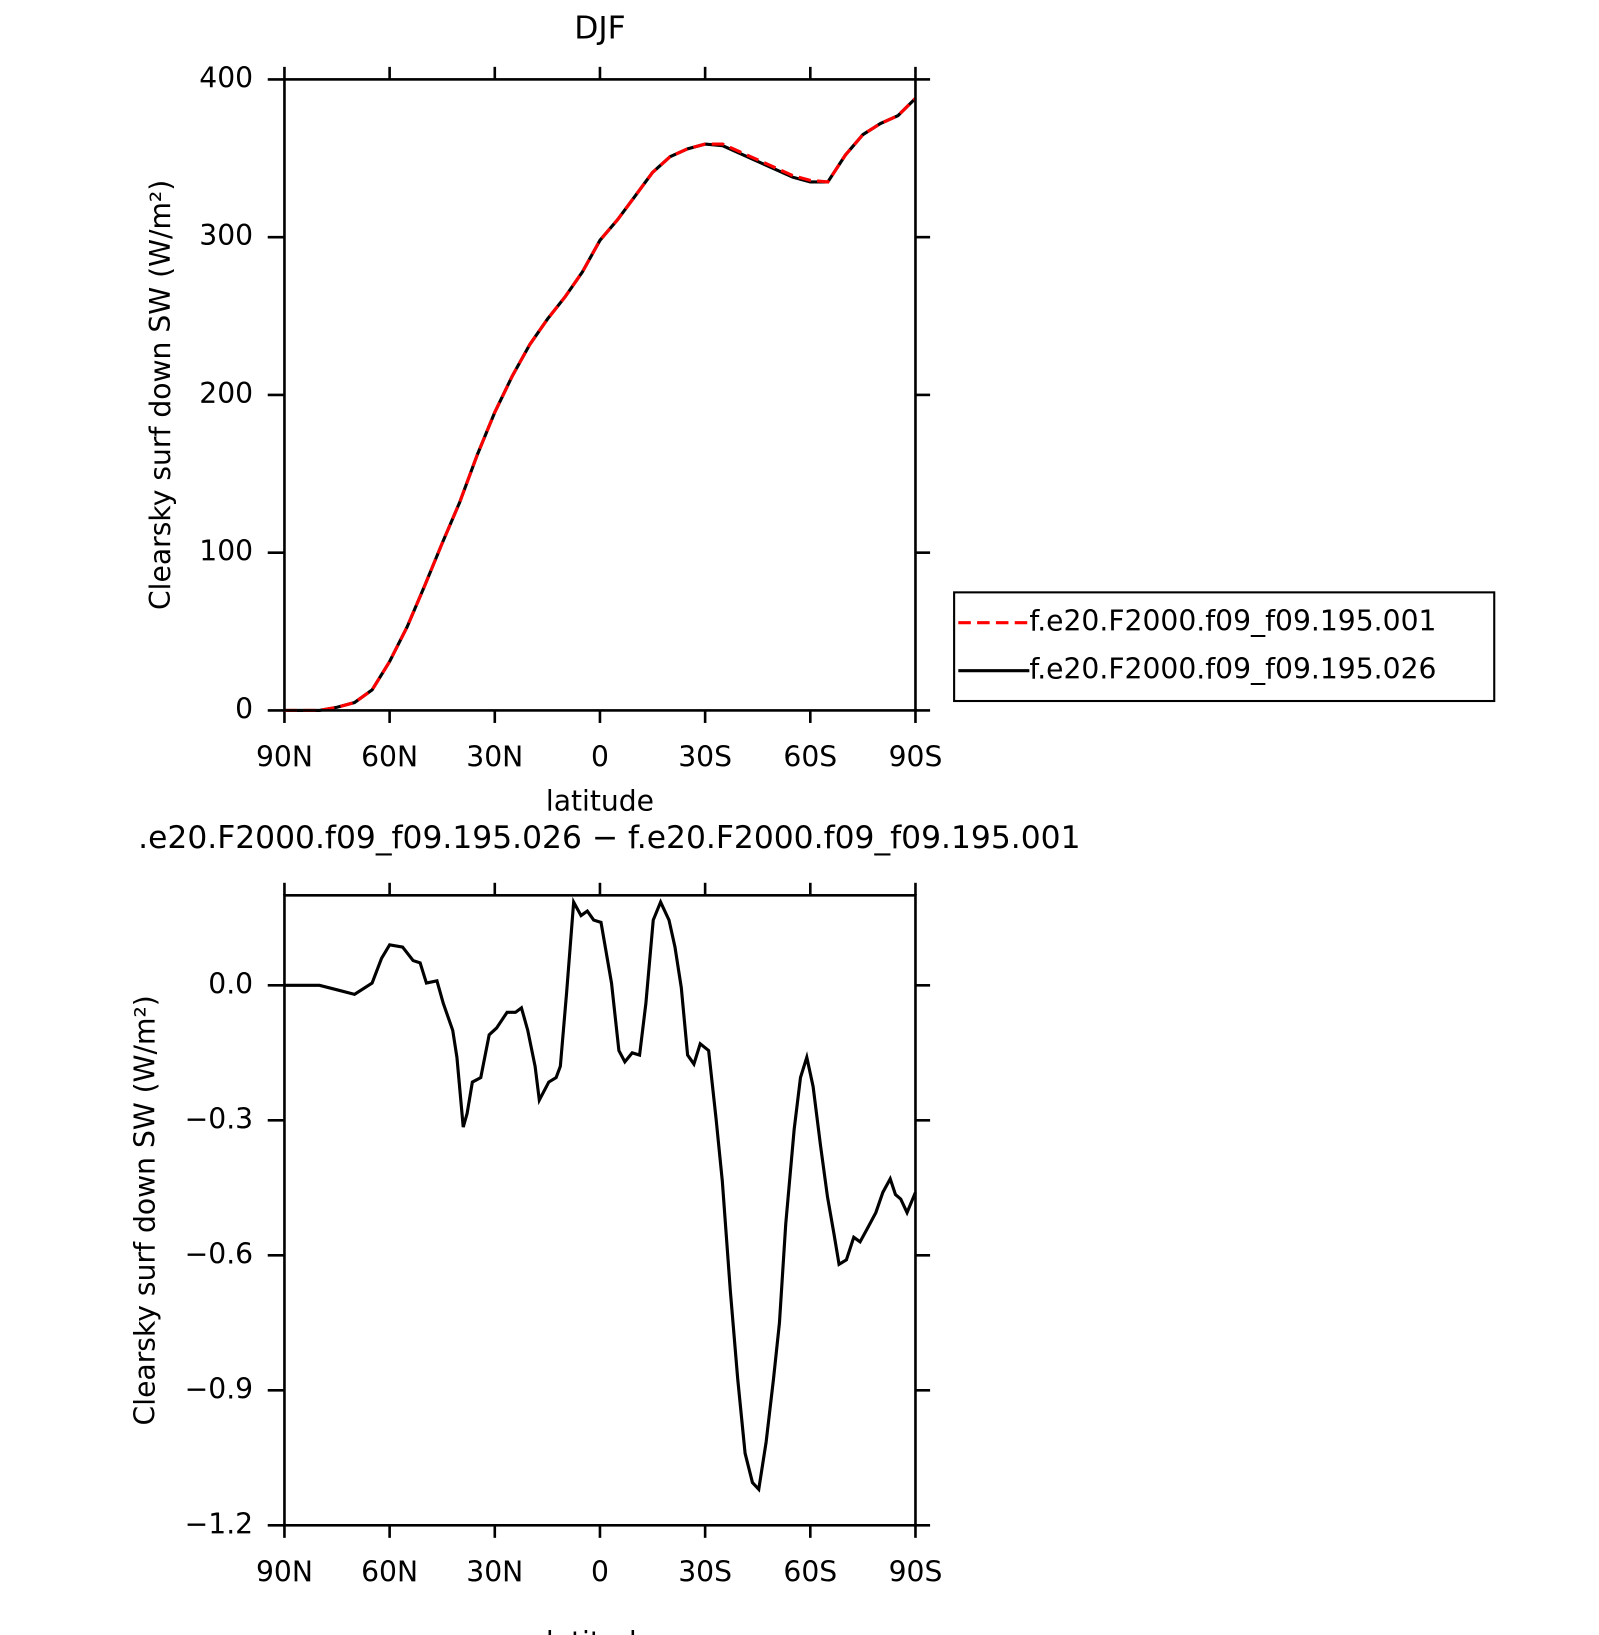 The width and height of the screenshot is (1599, 1635). What do you see at coordinates (226, 77) in the screenshot?
I see `y-tick-label: 400` at bounding box center [226, 77].